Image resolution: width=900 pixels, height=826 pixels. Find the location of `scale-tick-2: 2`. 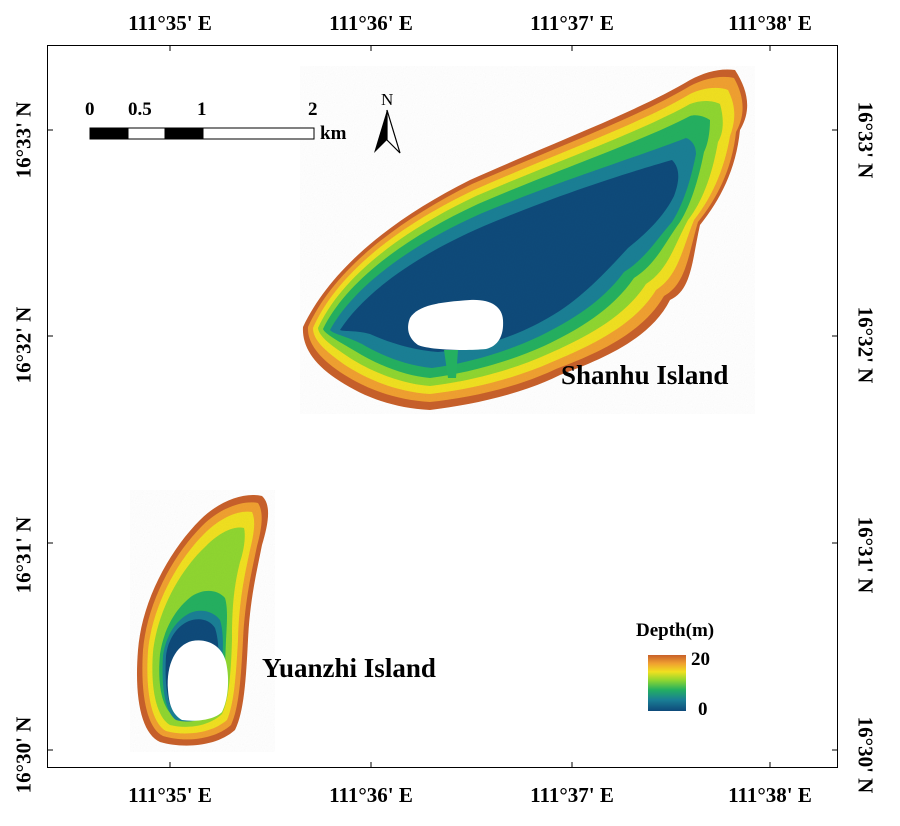

scale-tick-2: 2 is located at coordinates (313, 109).